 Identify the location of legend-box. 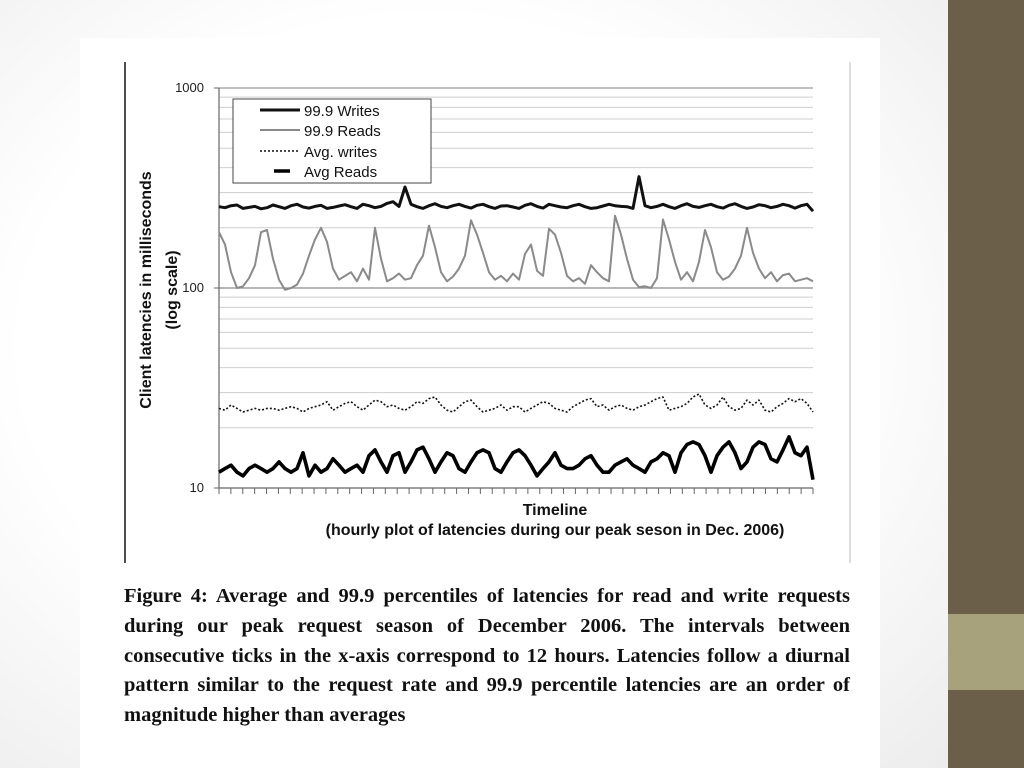
(332, 141).